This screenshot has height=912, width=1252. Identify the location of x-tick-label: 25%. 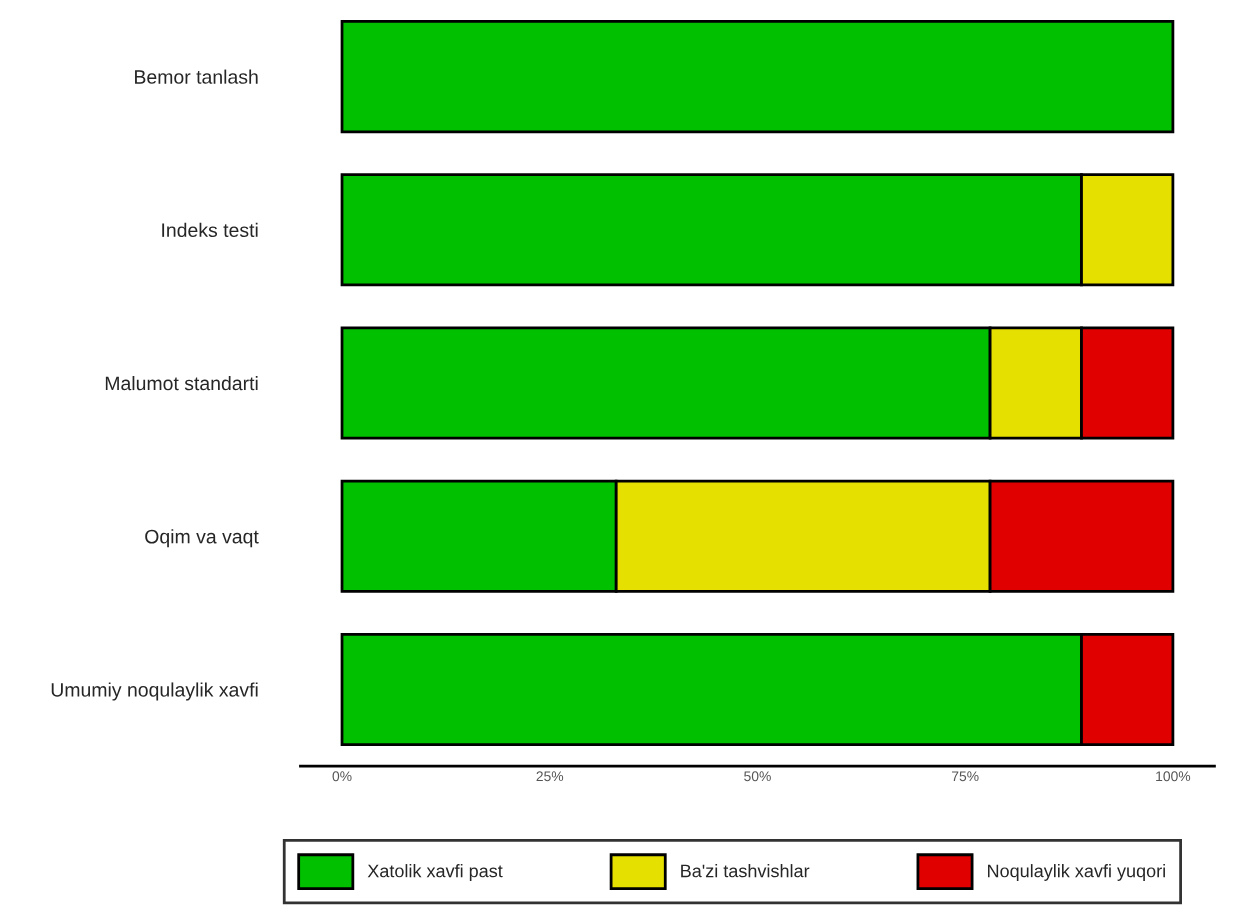
(550, 776).